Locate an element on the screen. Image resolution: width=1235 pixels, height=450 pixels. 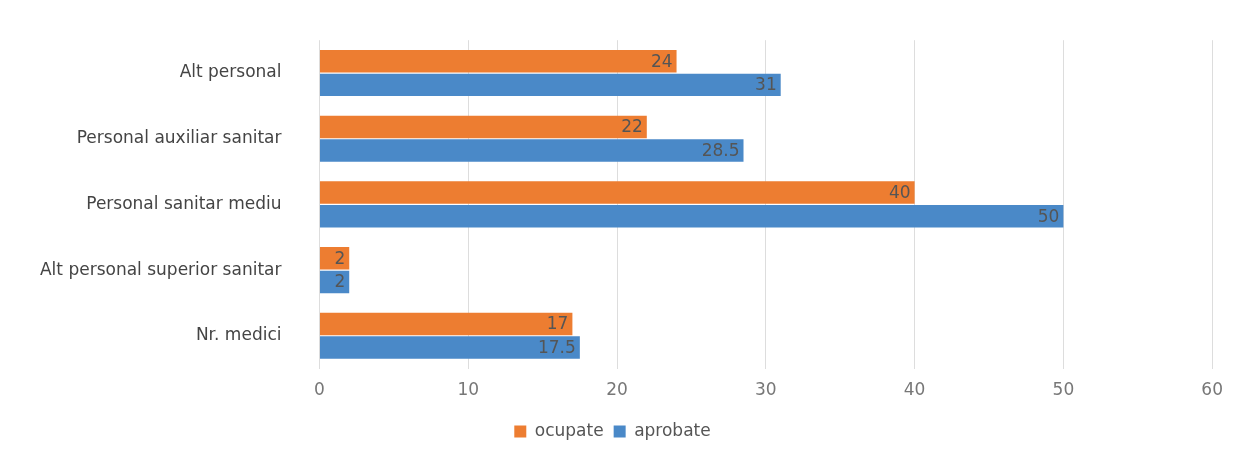
x-tick-label: 20 is located at coordinates (617, 389).